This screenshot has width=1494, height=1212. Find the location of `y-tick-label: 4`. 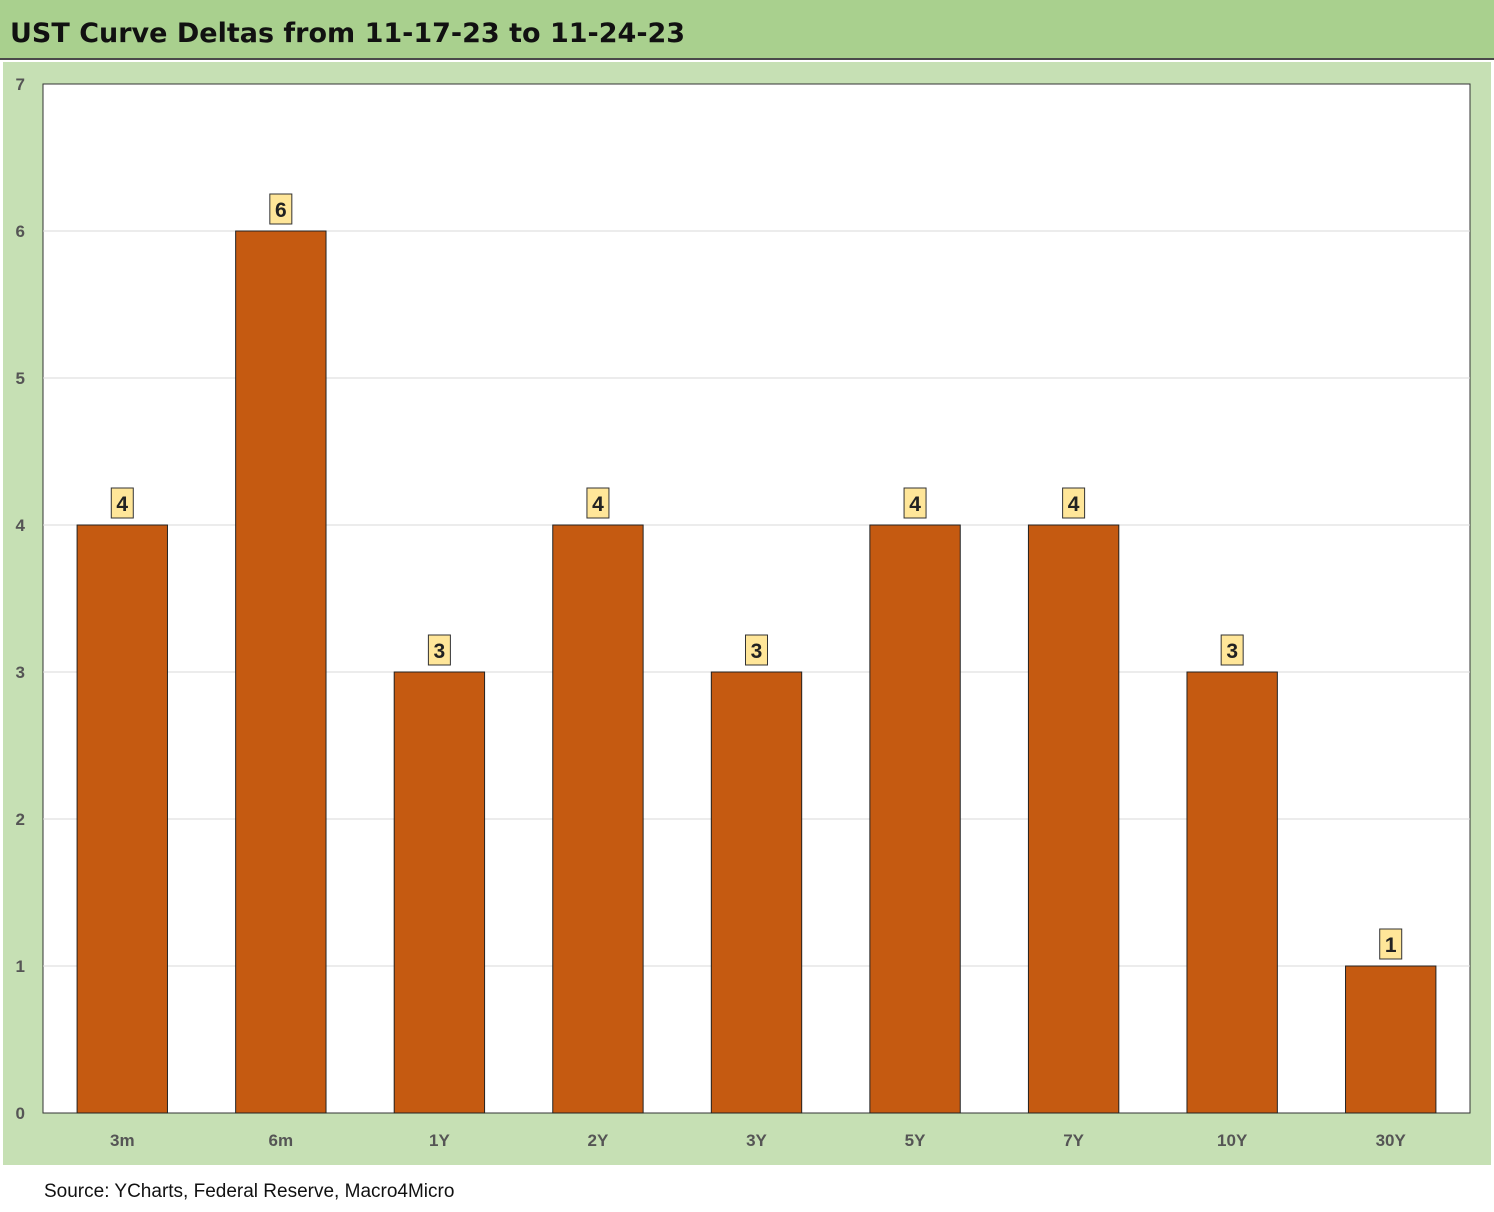

y-tick-label: 4 is located at coordinates (21, 525).